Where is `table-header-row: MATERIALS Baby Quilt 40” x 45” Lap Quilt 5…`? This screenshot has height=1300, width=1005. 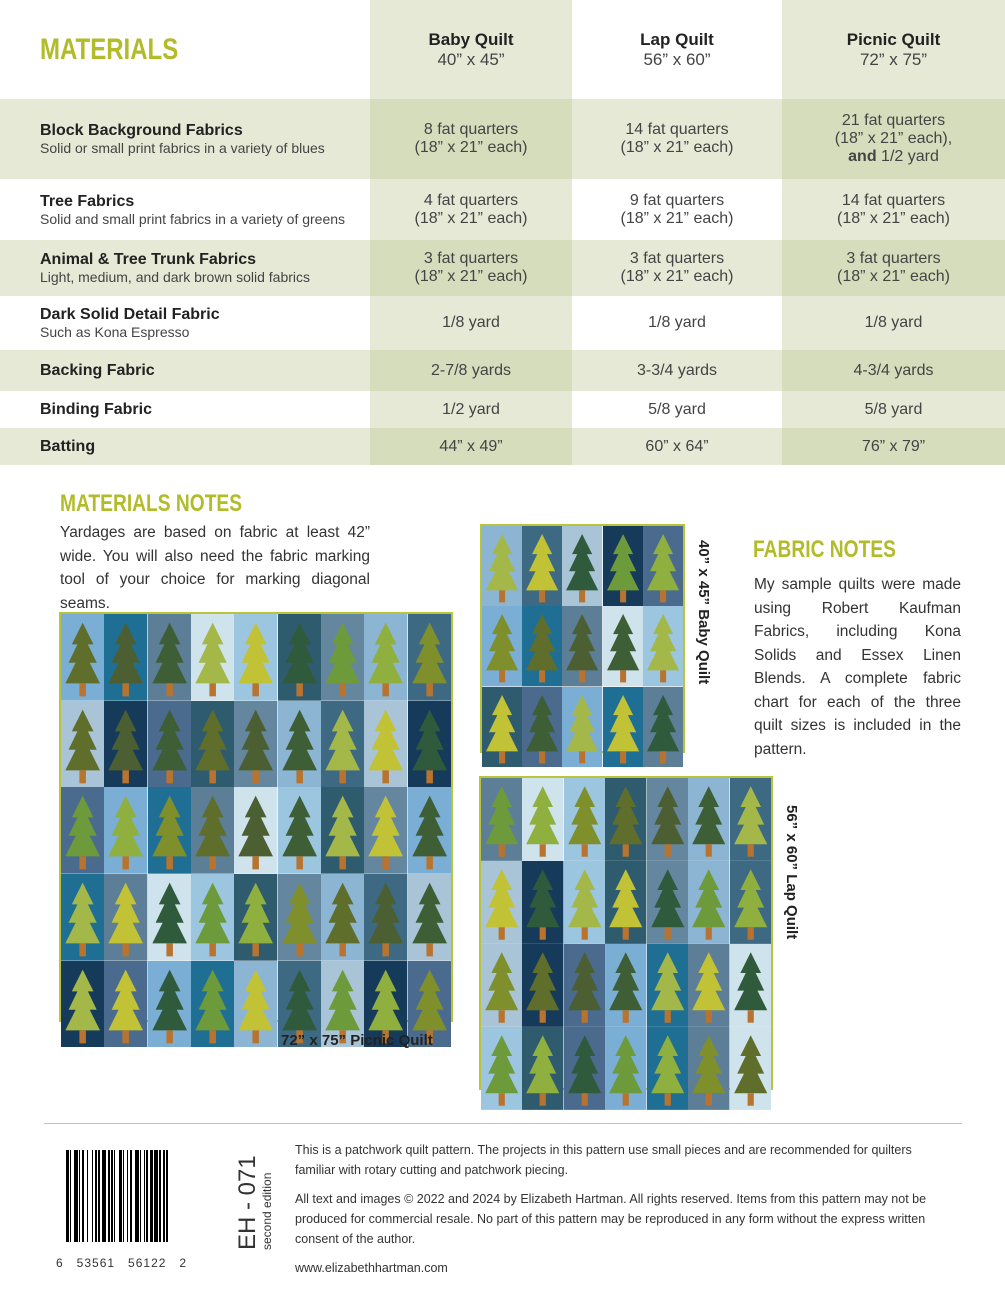
table-header-row: MATERIALS Baby Quilt 40” x 45” Lap Quilt 5… is located at coordinates (502, 49).